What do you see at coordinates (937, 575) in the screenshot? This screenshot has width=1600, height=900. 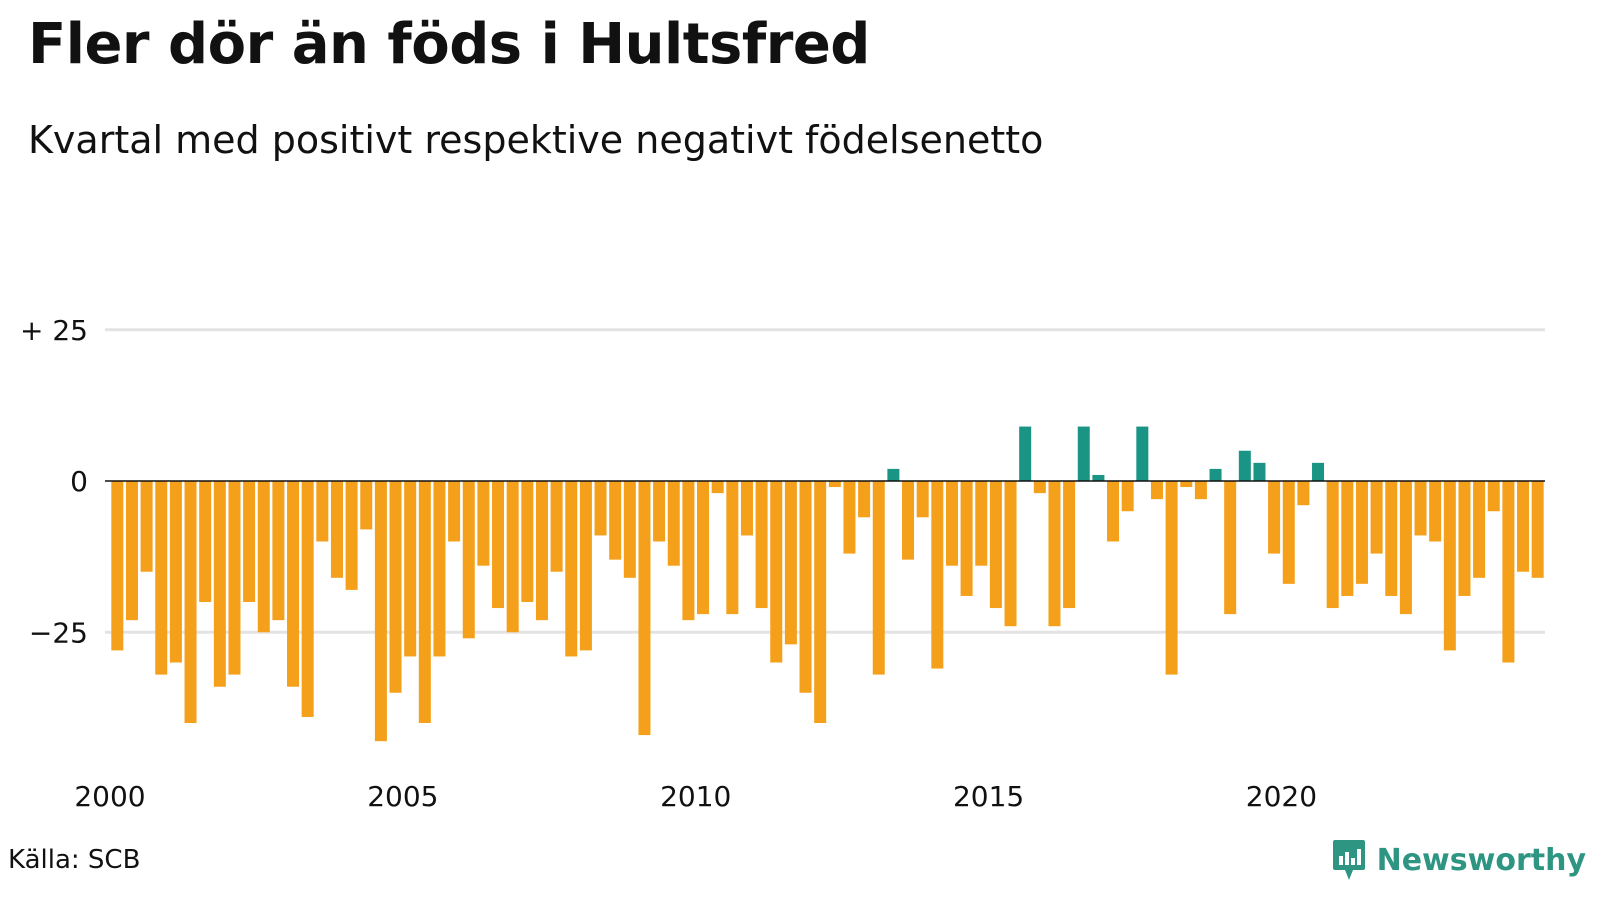 I see `bar: 2014Q1: -31` at bounding box center [937, 575].